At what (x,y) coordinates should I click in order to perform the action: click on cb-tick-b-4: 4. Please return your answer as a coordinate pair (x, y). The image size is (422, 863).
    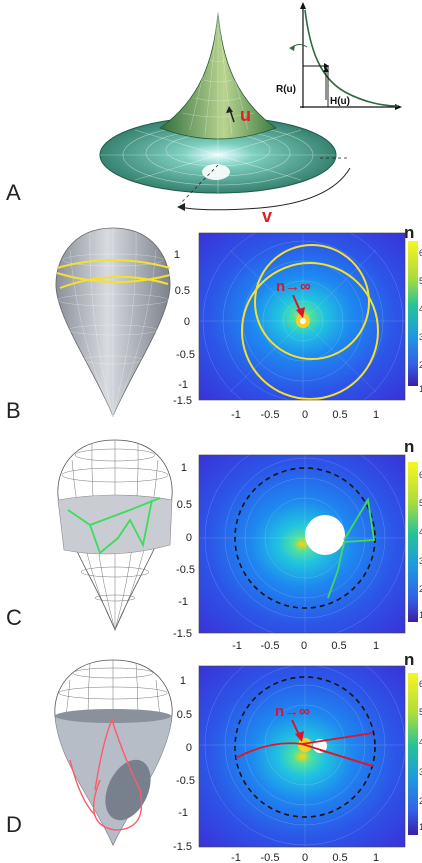
    Looking at the image, I should click on (420, 309).